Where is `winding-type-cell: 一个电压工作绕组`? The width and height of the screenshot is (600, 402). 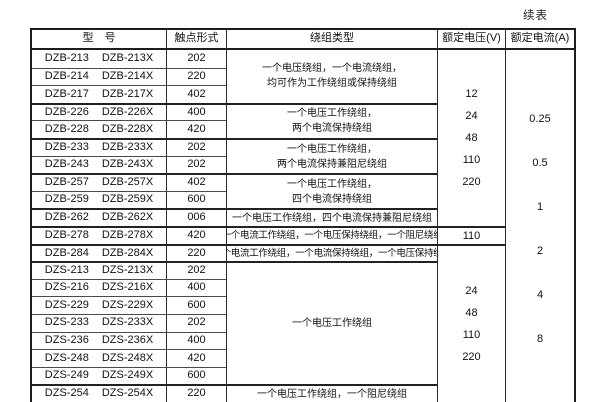
winding-type-cell: 一个电压工作绕组 is located at coordinates (331, 323).